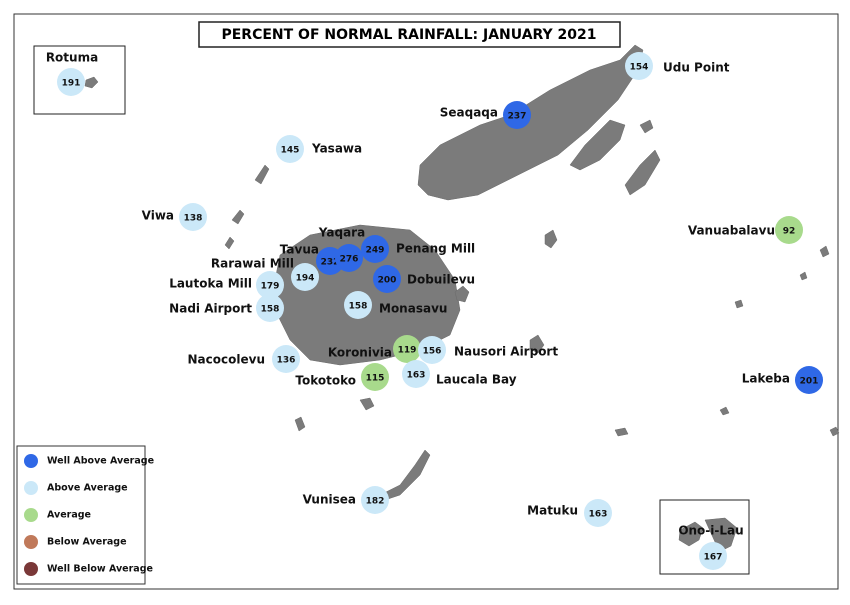 Image resolution: width=850 pixels, height=605 pixels. What do you see at coordinates (330, 263) in the screenshot?
I see `station-value: 232` at bounding box center [330, 263].